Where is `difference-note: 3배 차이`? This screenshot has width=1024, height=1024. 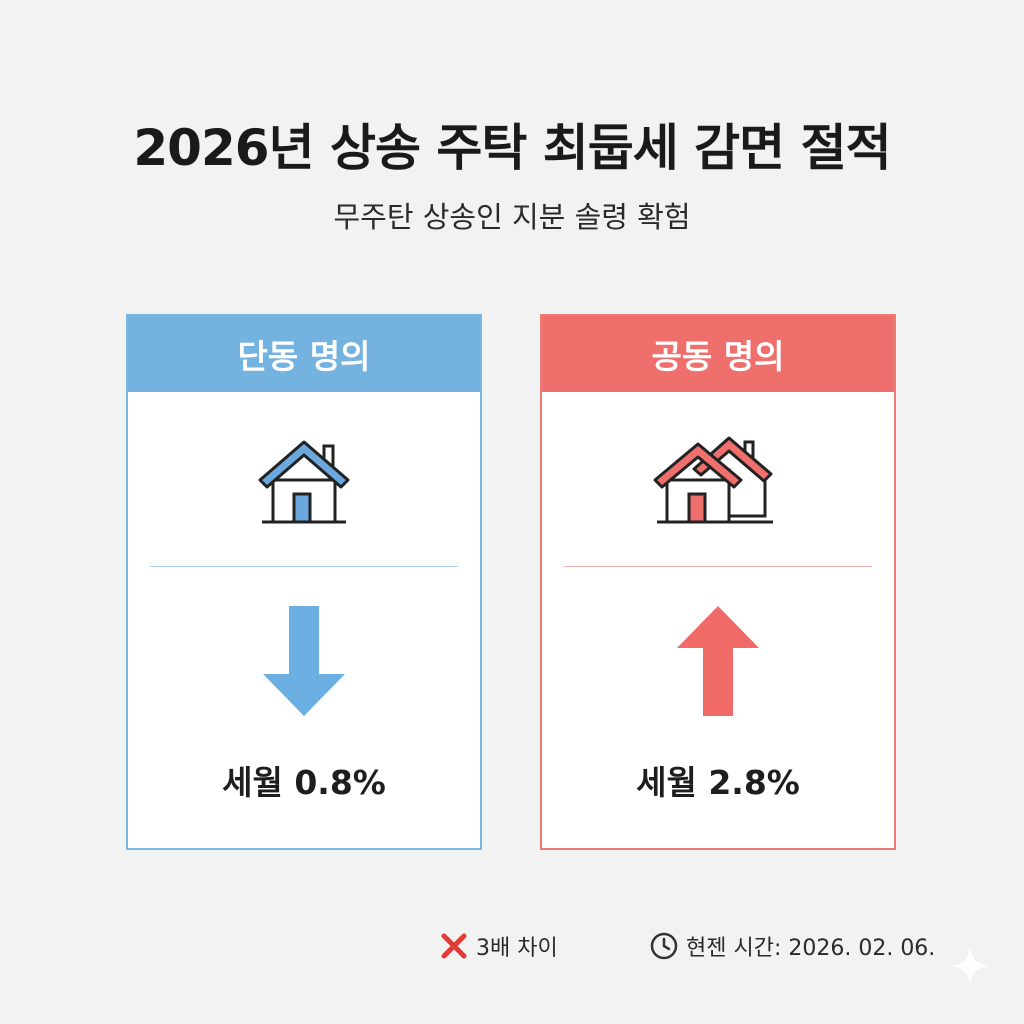
difference-note: 3배 차이 is located at coordinates (499, 946).